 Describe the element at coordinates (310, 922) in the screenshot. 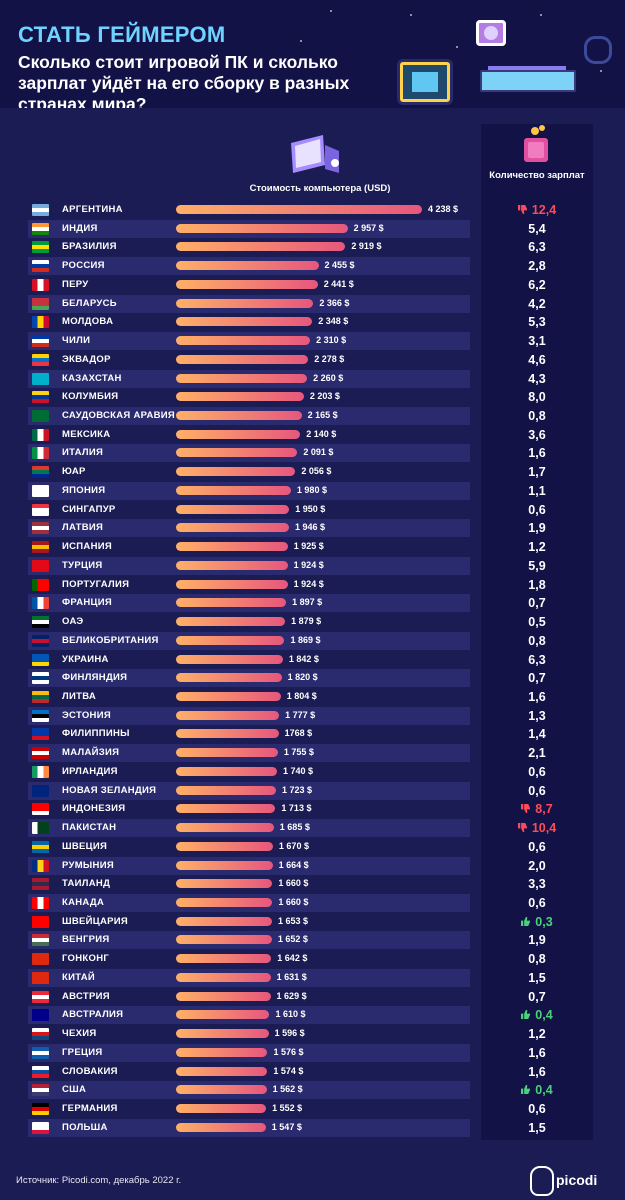

I see `chart-row: ШВЕЙЦАРИЯ 1 653 $ 0,3` at that location.